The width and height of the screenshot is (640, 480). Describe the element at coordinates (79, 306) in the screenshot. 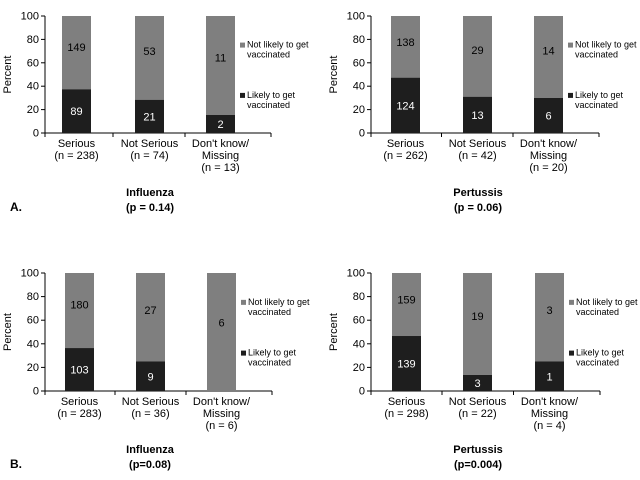

I see `bar-label-not-likely: 180` at that location.